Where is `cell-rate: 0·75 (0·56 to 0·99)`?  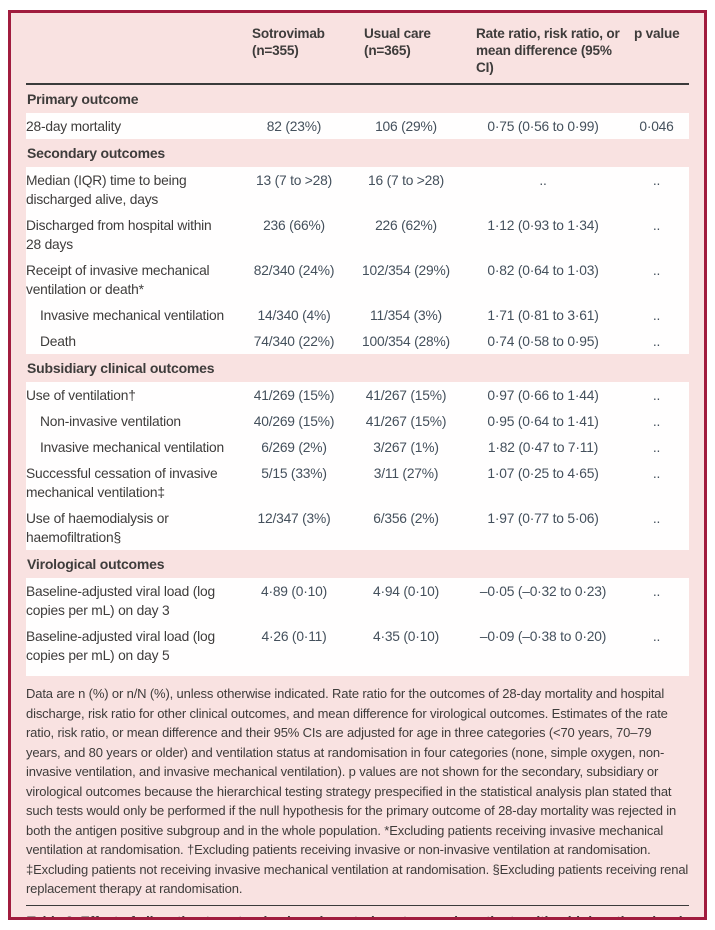
cell-rate: 0·75 (0·56 to 0·99) is located at coordinates (543, 126).